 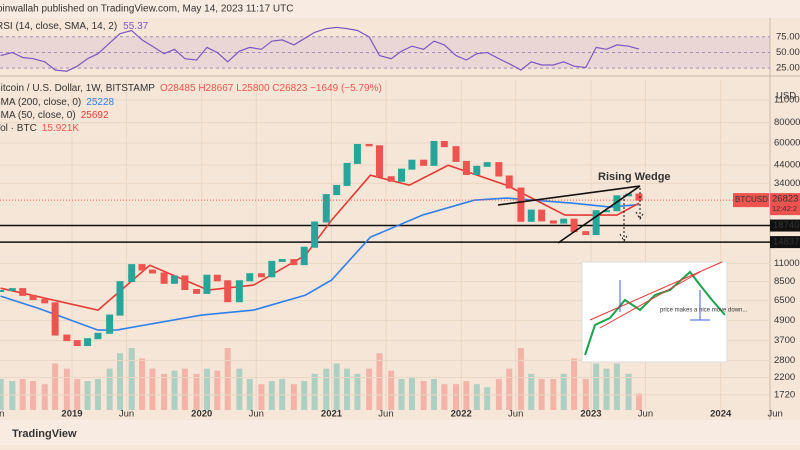 I want to click on legend-line: SMA (200, close, 0) 25228, so click(x=57, y=102).